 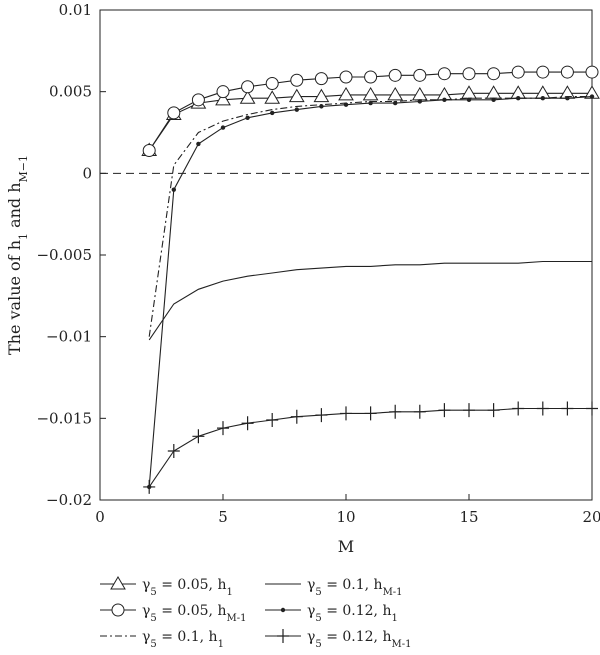 I want to click on y-axis-label: The value of h1 and hM−1, so click(x=17, y=255).